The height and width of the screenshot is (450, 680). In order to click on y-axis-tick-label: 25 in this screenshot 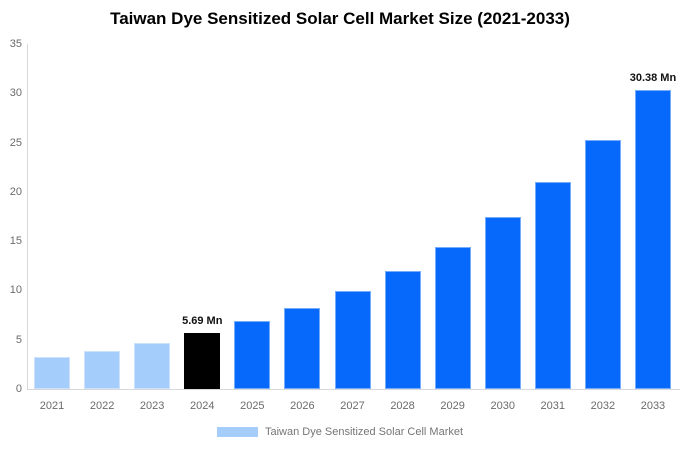, I will do `click(15, 142)`.